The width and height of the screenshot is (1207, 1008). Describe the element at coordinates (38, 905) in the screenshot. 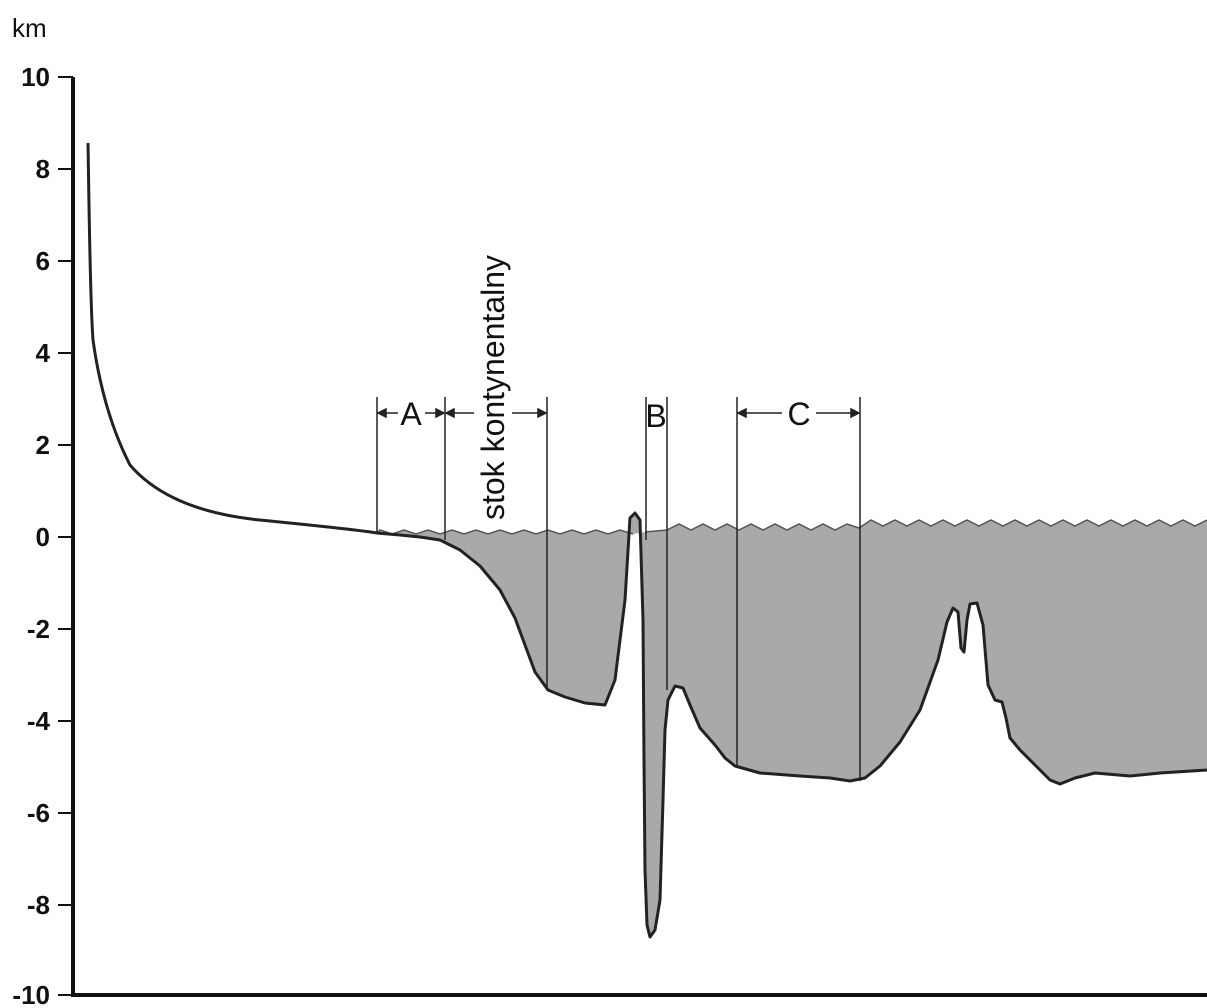

I see `y-tick-label: -8` at that location.